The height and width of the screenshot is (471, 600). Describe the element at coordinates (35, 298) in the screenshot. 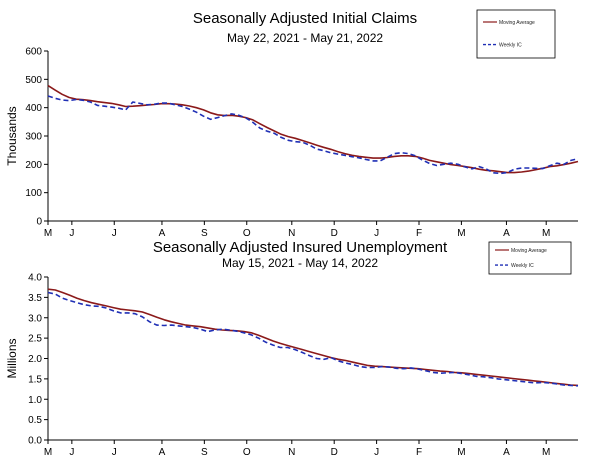

I see `y-tick-label: 3.5` at that location.